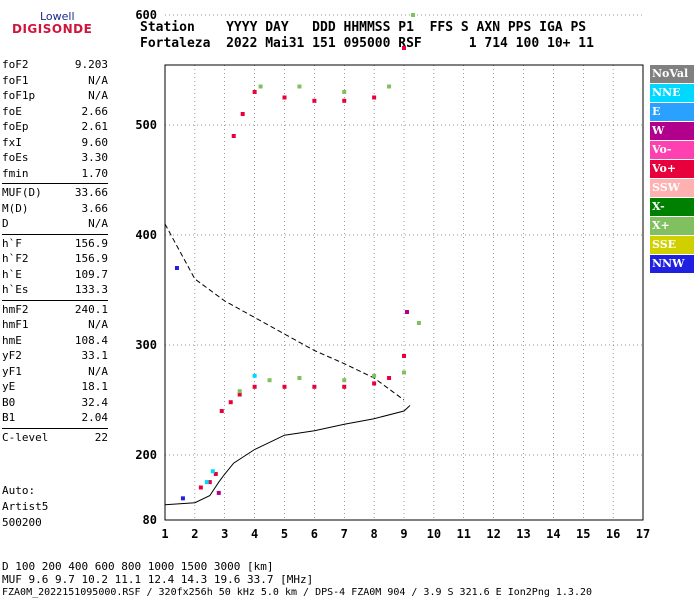 Image resolution: width=700 pixels, height=600 pixels. What do you see at coordinates (55, 310) in the screenshot?
I see `param-row: hmF2 240.1` at bounding box center [55, 310].